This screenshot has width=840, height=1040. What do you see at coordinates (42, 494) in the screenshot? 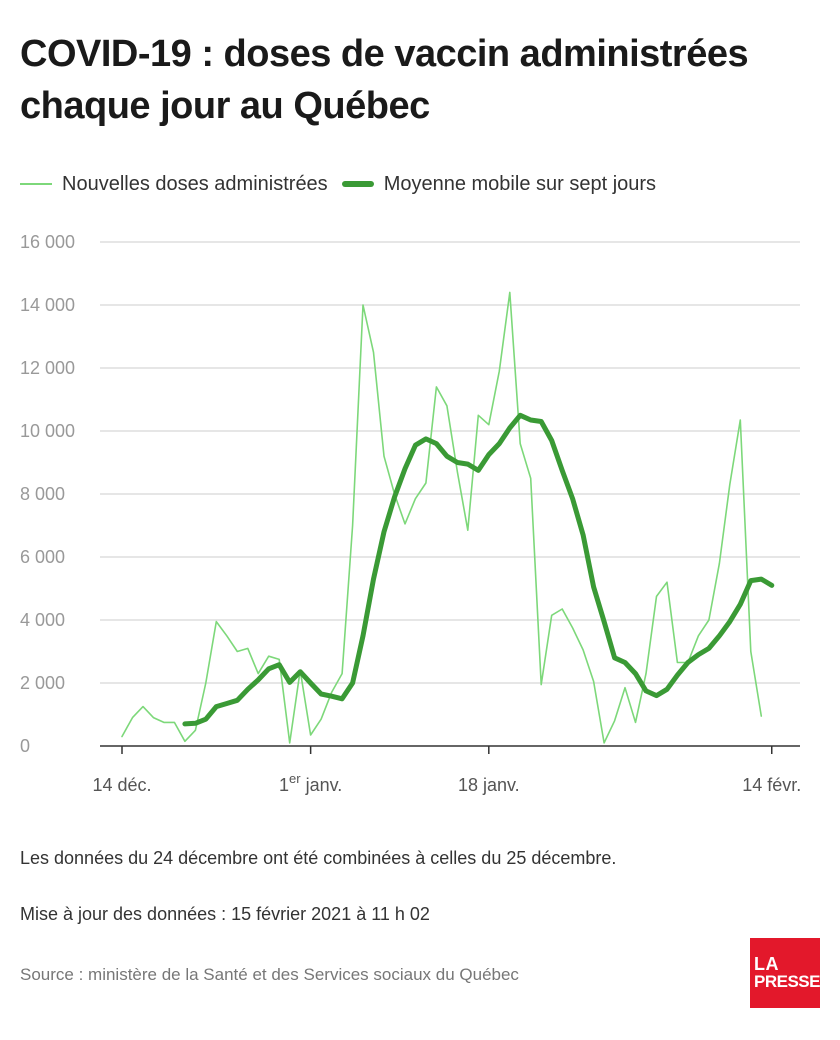
I see `y-tick-label-8000: 8 000` at bounding box center [42, 494].